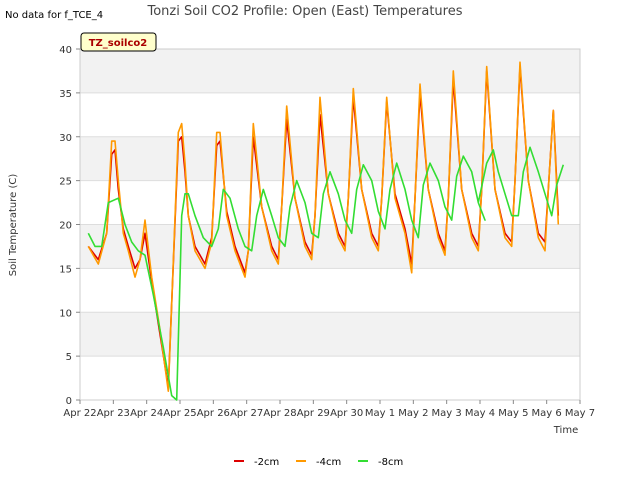  Describe the element at coordinates (69, 401) in the screenshot. I see `y-tick-label: 0` at that location.